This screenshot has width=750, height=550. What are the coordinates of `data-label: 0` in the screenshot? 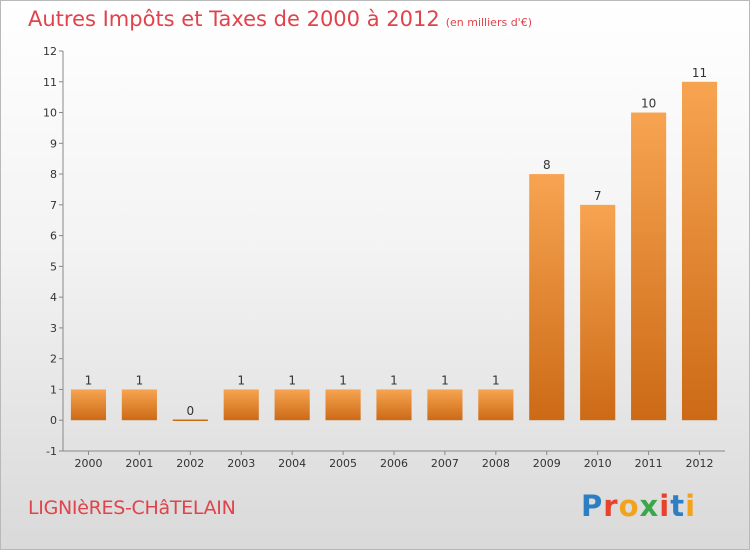 It's located at (190, 411).